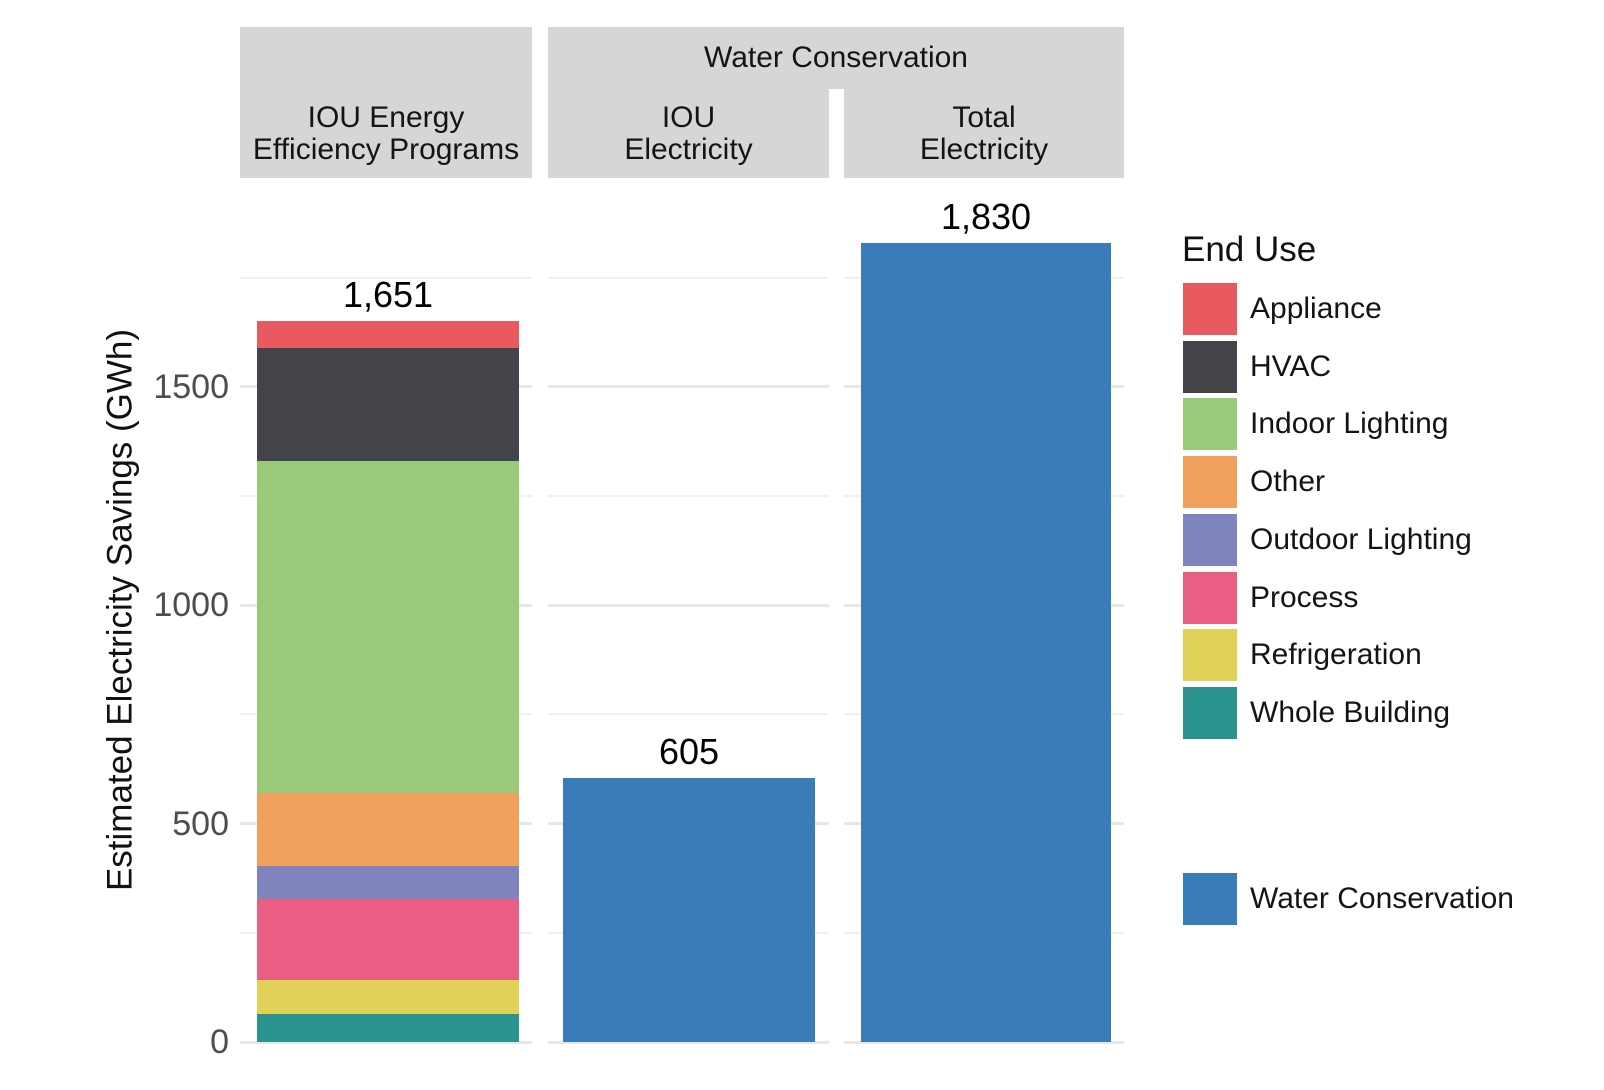 This screenshot has width=1604, height=1090. What do you see at coordinates (386, 117) in the screenshot?
I see `strip-label-line: IOU Energy` at bounding box center [386, 117].